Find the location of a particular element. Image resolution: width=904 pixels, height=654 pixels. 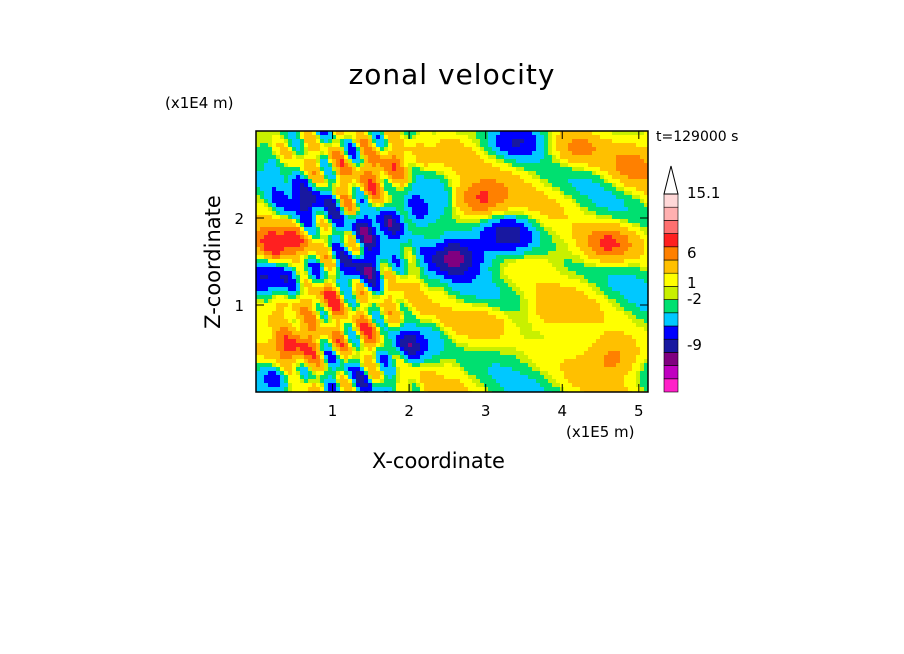

x-axis-label: X-coordinate is located at coordinates (438, 461).